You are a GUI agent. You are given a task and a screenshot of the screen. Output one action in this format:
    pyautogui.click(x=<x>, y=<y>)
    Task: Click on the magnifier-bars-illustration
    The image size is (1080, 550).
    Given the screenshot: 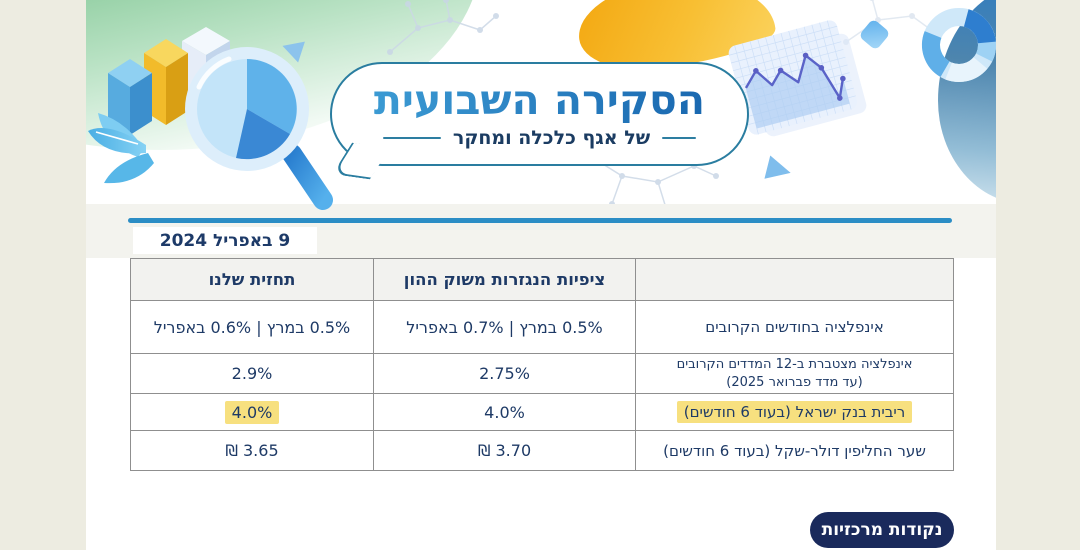 What is the action you would take?
    pyautogui.click(x=210, y=118)
    